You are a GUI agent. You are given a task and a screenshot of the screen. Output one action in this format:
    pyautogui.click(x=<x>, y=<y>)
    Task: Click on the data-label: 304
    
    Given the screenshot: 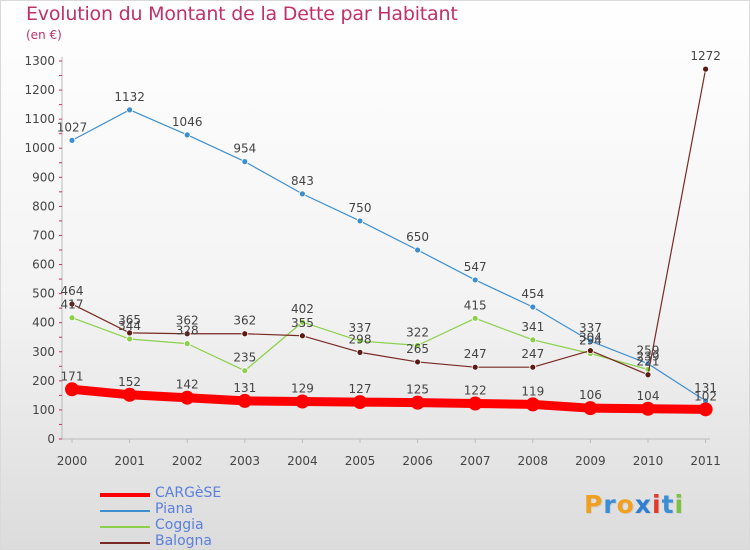 What is the action you would take?
    pyautogui.click(x=590, y=338)
    